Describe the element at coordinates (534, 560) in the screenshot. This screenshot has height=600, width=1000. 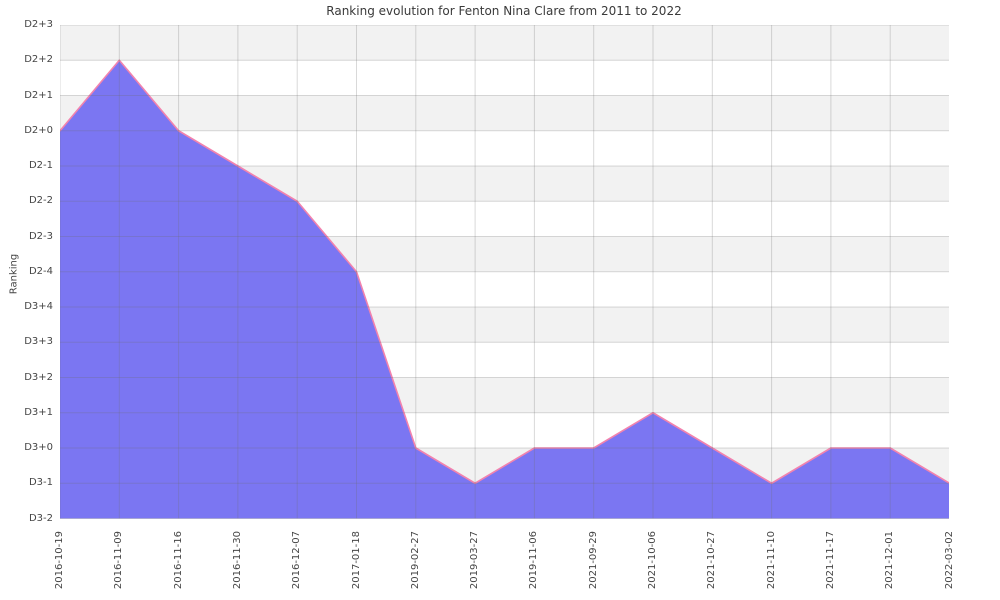
I see `x-tick-label: 2019-11-06` at that location.